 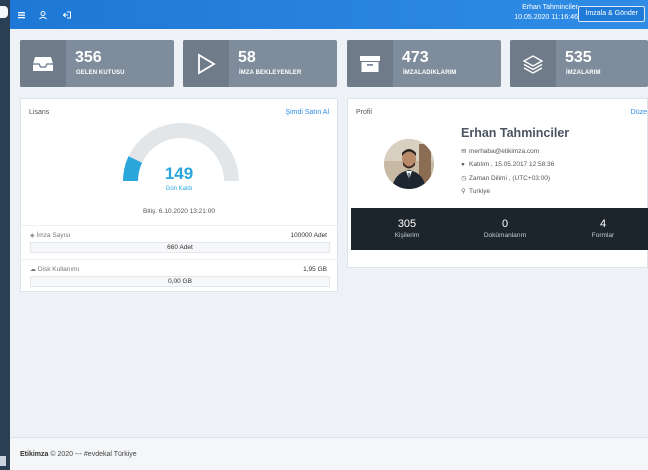 I want to click on sign-and-send-button: İmzala & Gönder, so click(x=611, y=14).